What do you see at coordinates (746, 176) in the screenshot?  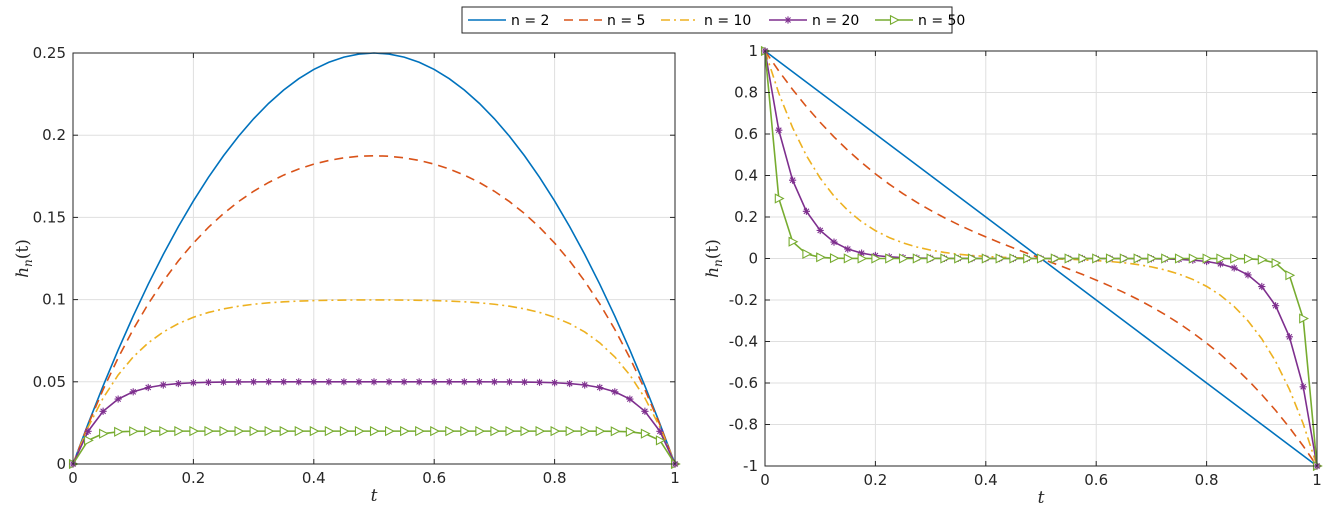 I see `y-tick-label: 0.4` at bounding box center [746, 176].